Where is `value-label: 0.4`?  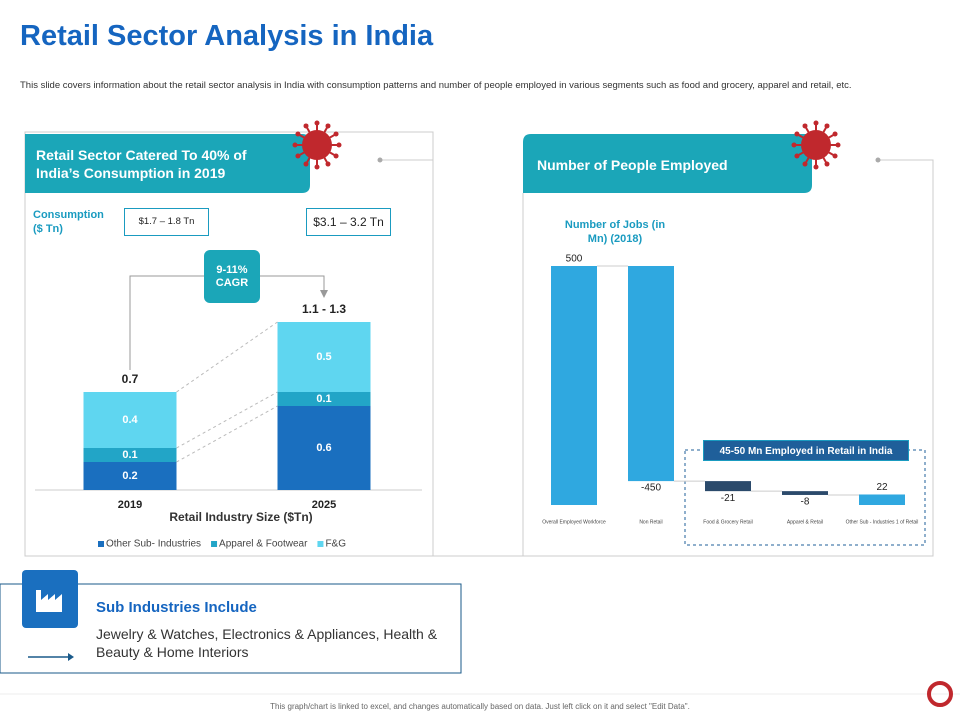
value-label: 0.4 is located at coordinates (130, 420).